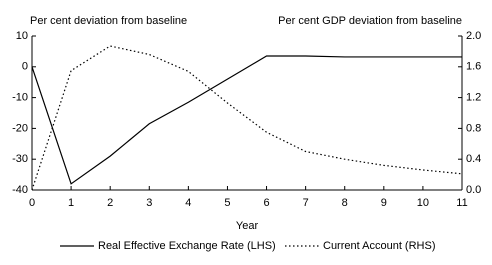 The width and height of the screenshot is (492, 265). Describe the element at coordinates (20, 159) in the screenshot. I see `y-tick-label: -30` at that location.